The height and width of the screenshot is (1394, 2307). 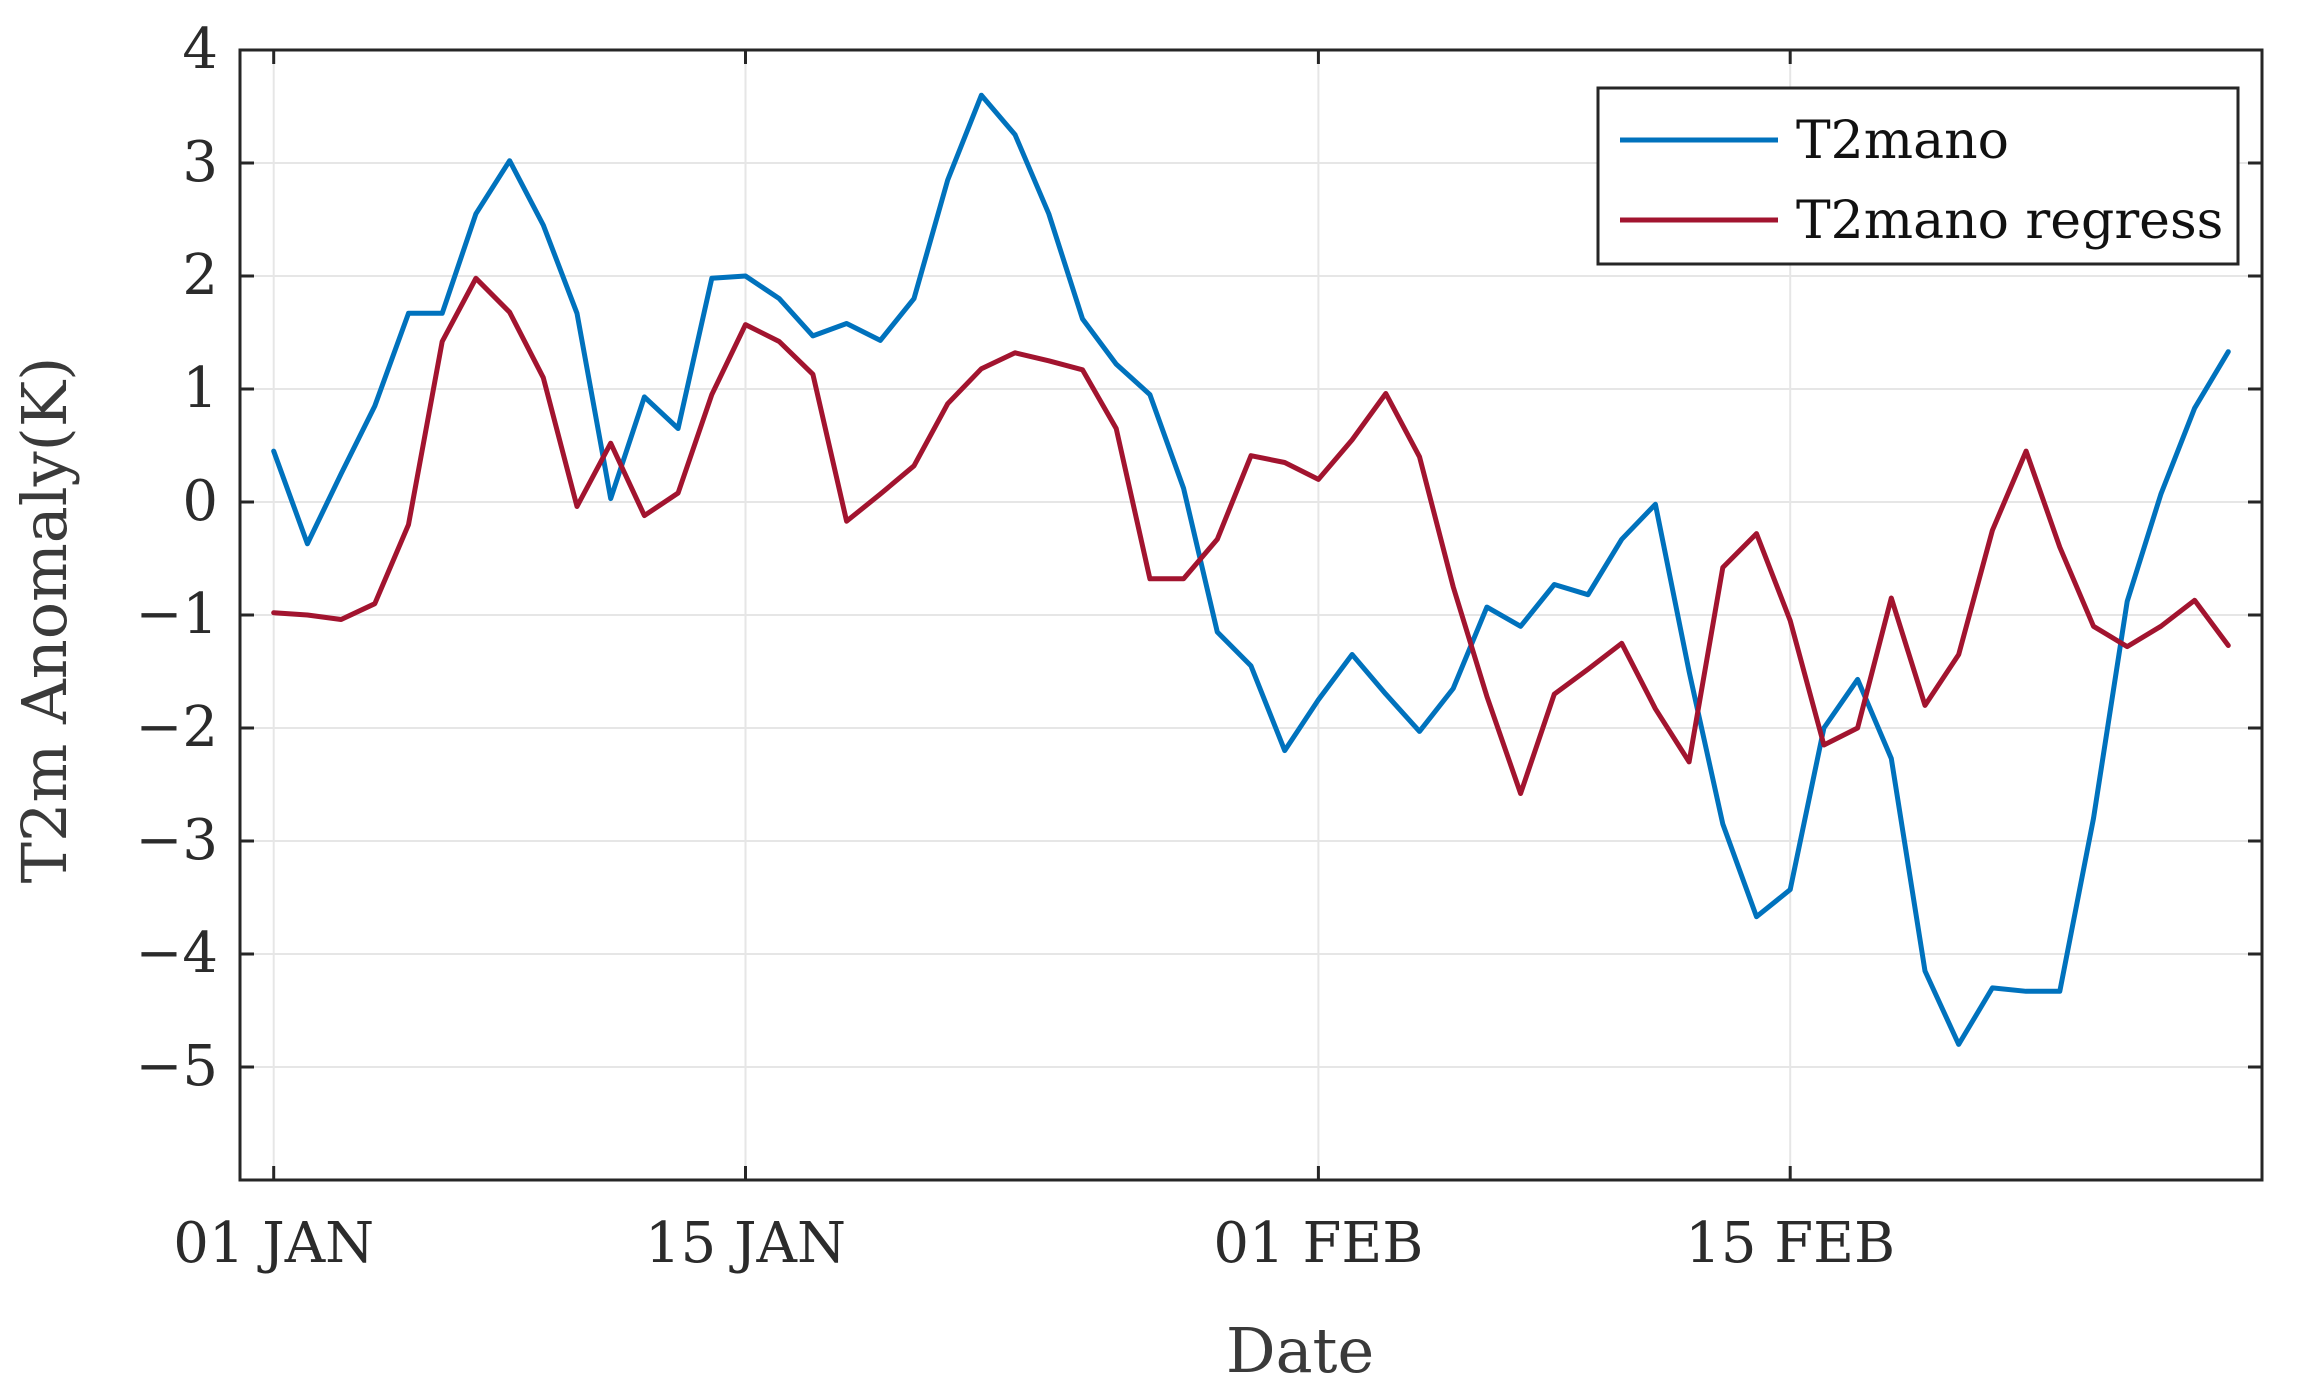 What do you see at coordinates (1790, 1243) in the screenshot?
I see `x-tick-label: 15 FEB` at bounding box center [1790, 1243].